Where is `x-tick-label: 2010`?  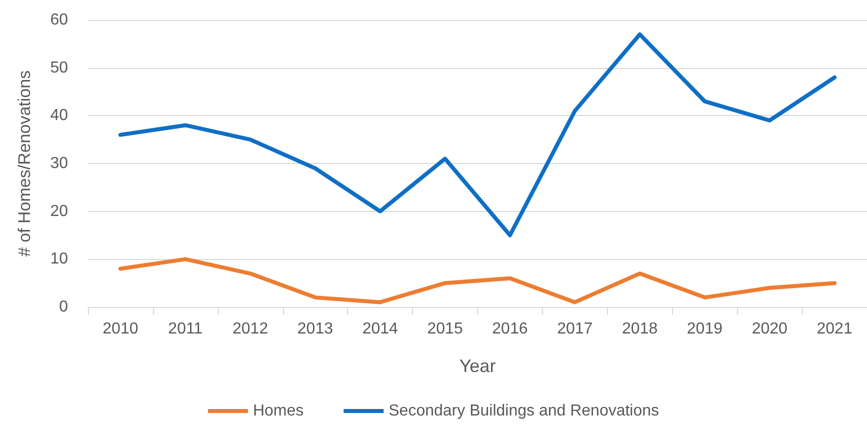 x-tick-label: 2010 is located at coordinates (120, 329).